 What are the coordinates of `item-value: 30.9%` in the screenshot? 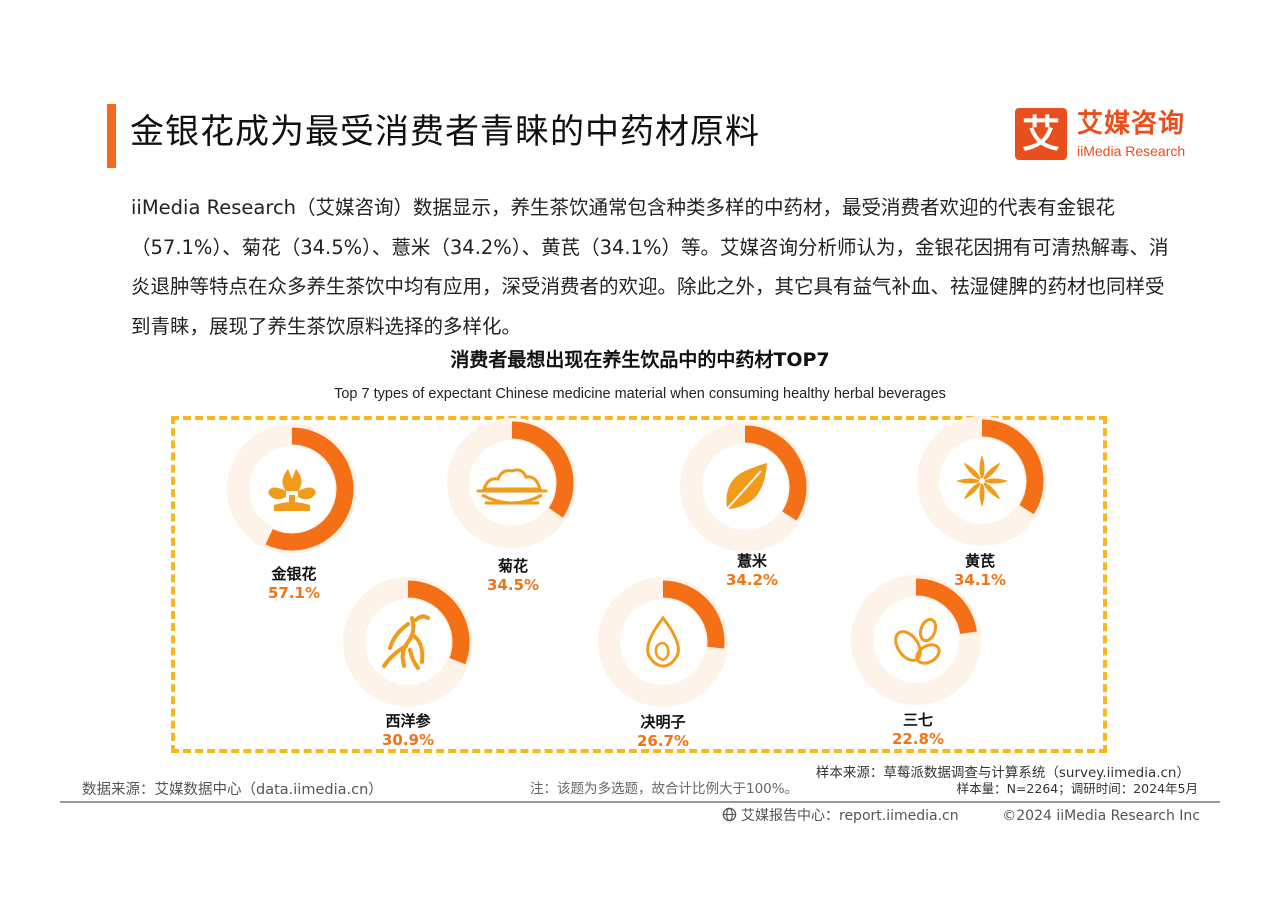 It's located at (408, 740).